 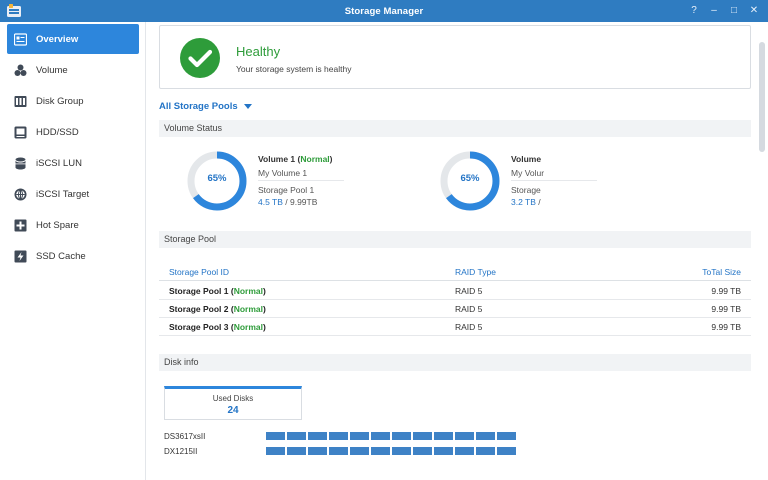 What do you see at coordinates (559, 183) in the screenshot?
I see `volume-summary: 65% Volume My Volur Storage 3.2 TB /` at bounding box center [559, 183].